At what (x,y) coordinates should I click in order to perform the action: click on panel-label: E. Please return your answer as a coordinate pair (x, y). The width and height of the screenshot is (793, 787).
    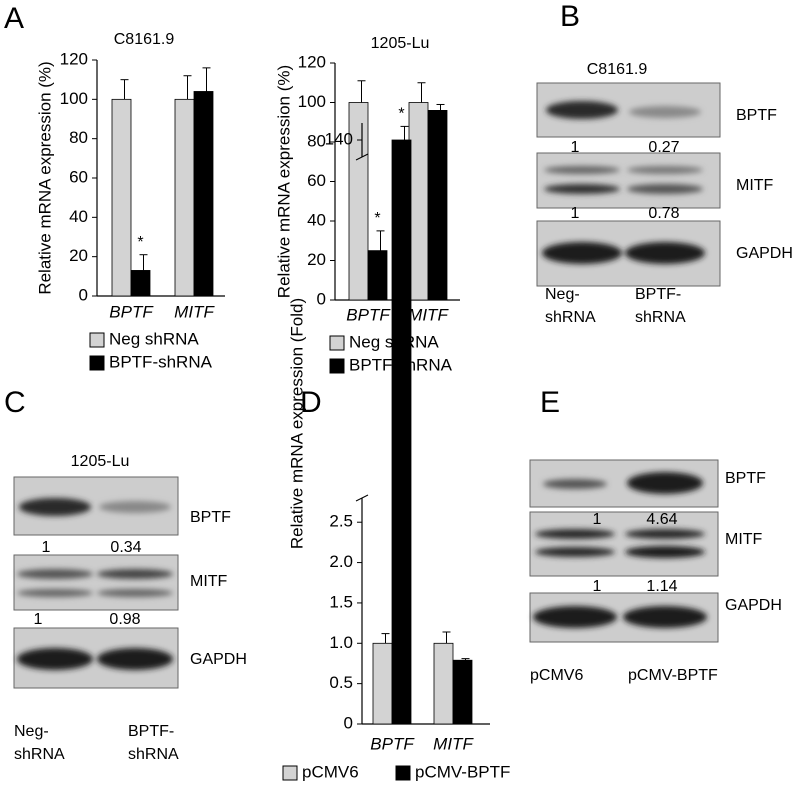
    Looking at the image, I should click on (550, 402).